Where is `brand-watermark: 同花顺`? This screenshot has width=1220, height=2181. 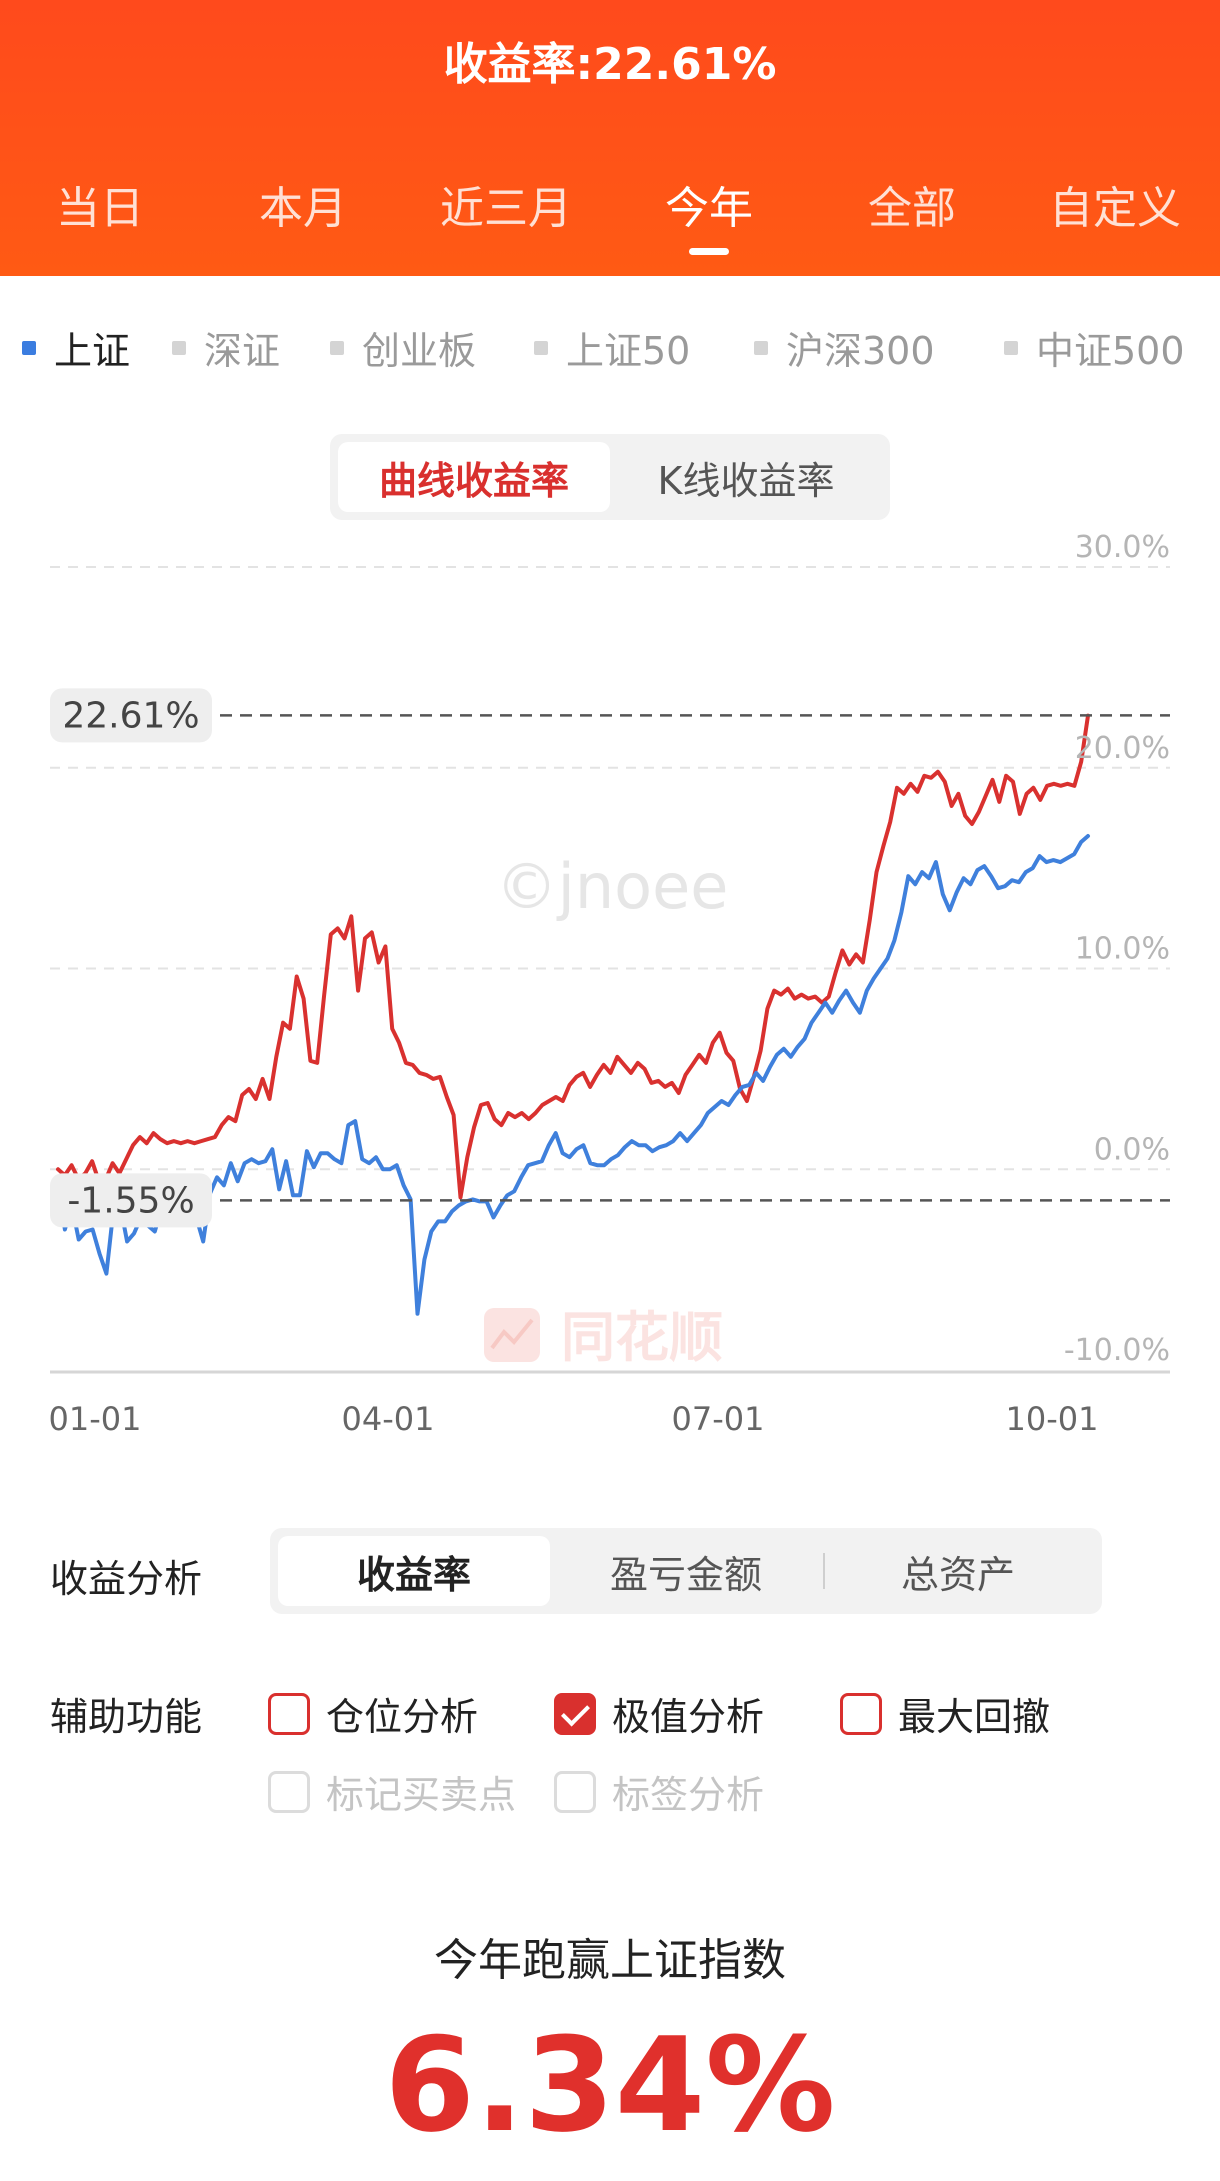 brand-watermark: 同花顺 is located at coordinates (642, 1337).